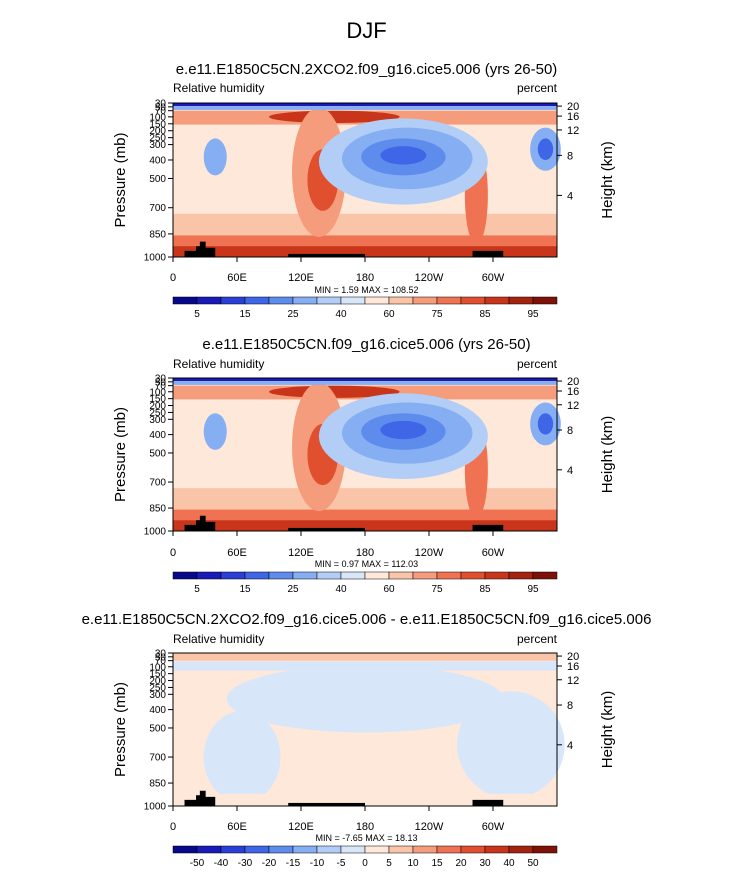  What do you see at coordinates (157, 234) in the screenshot?
I see `y-tick-label: 850` at bounding box center [157, 234].